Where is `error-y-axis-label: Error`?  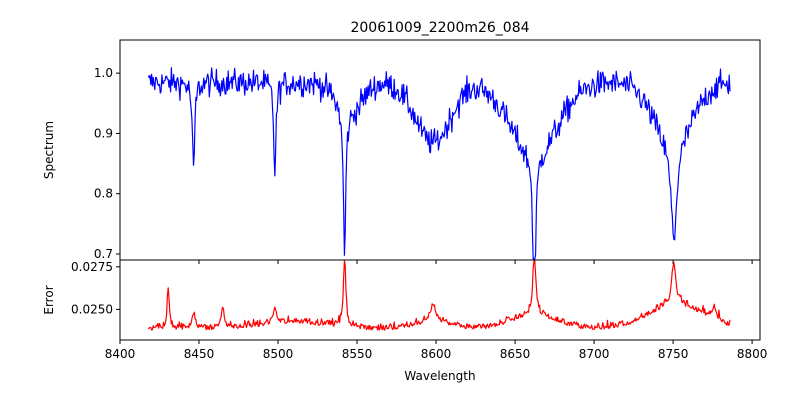
error-y-axis-label: Error is located at coordinates (49, 299).